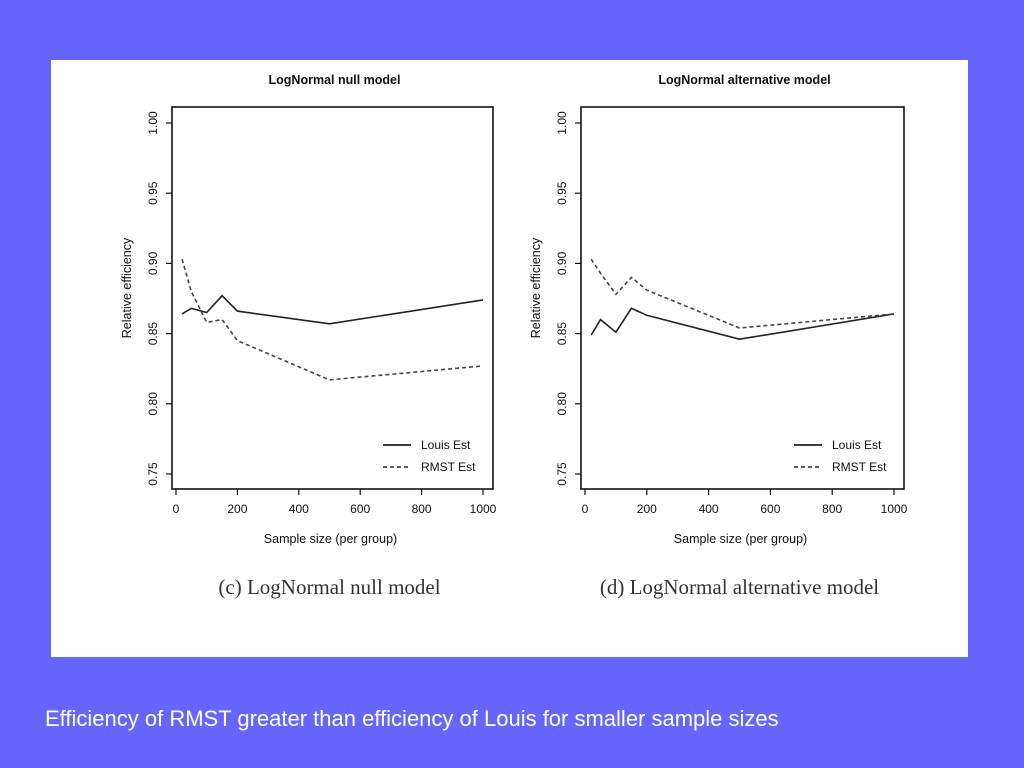 Image resolution: width=1024 pixels, height=768 pixels. What do you see at coordinates (744, 80) in the screenshot?
I see `chart-title: LogNormal alternative model` at bounding box center [744, 80].